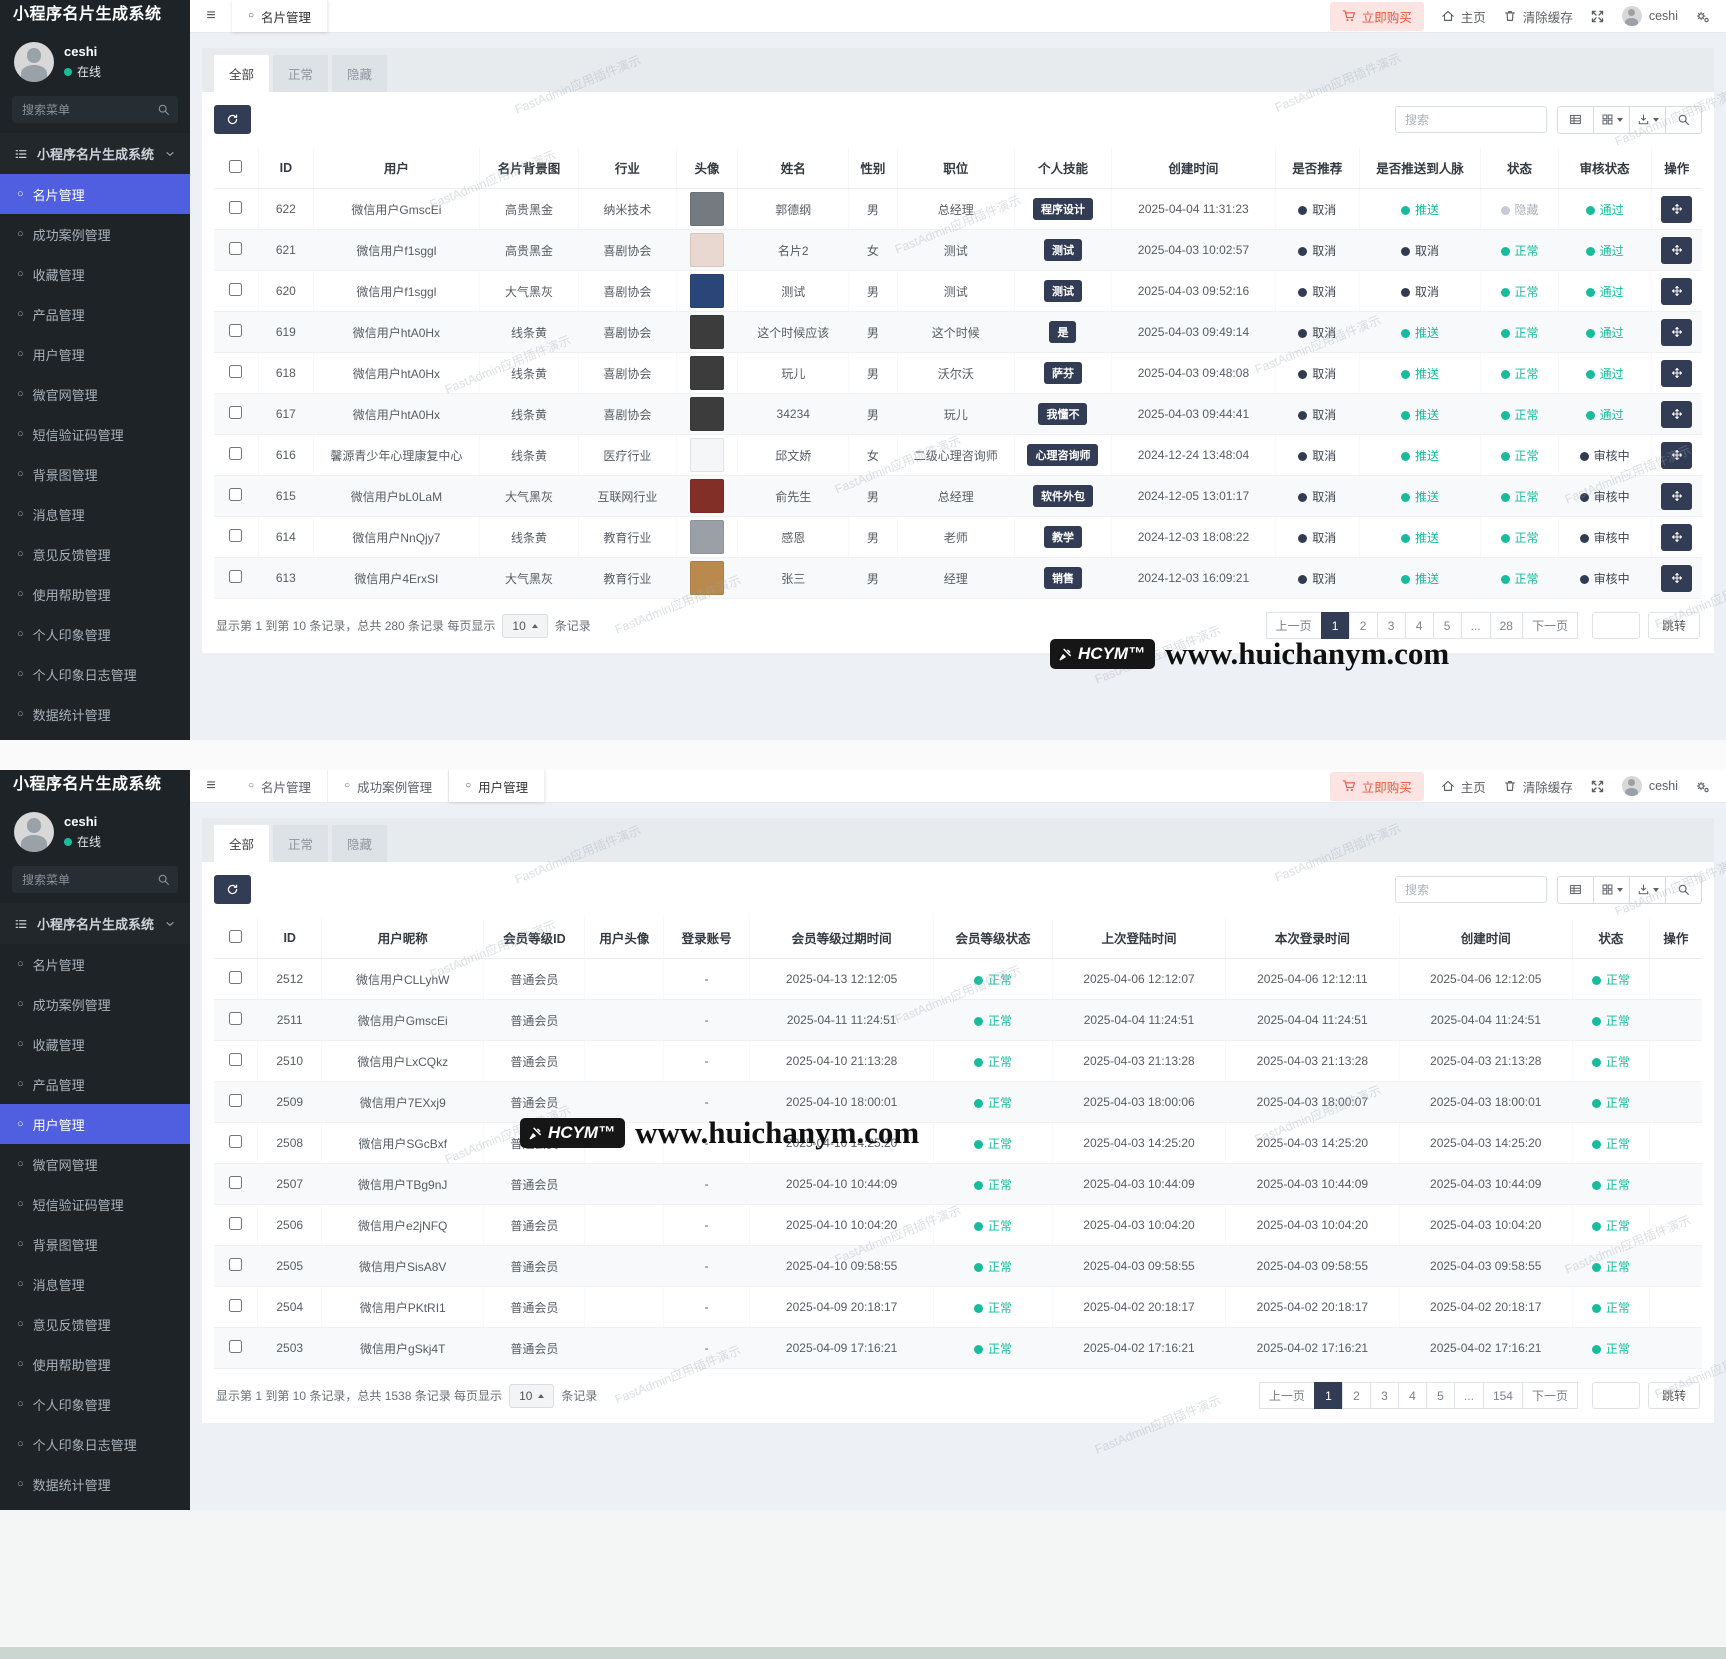 This screenshot has width=1726, height=1659. What do you see at coordinates (95, 354) in the screenshot?
I see `sidebar-item: ○ 用户管理` at bounding box center [95, 354].